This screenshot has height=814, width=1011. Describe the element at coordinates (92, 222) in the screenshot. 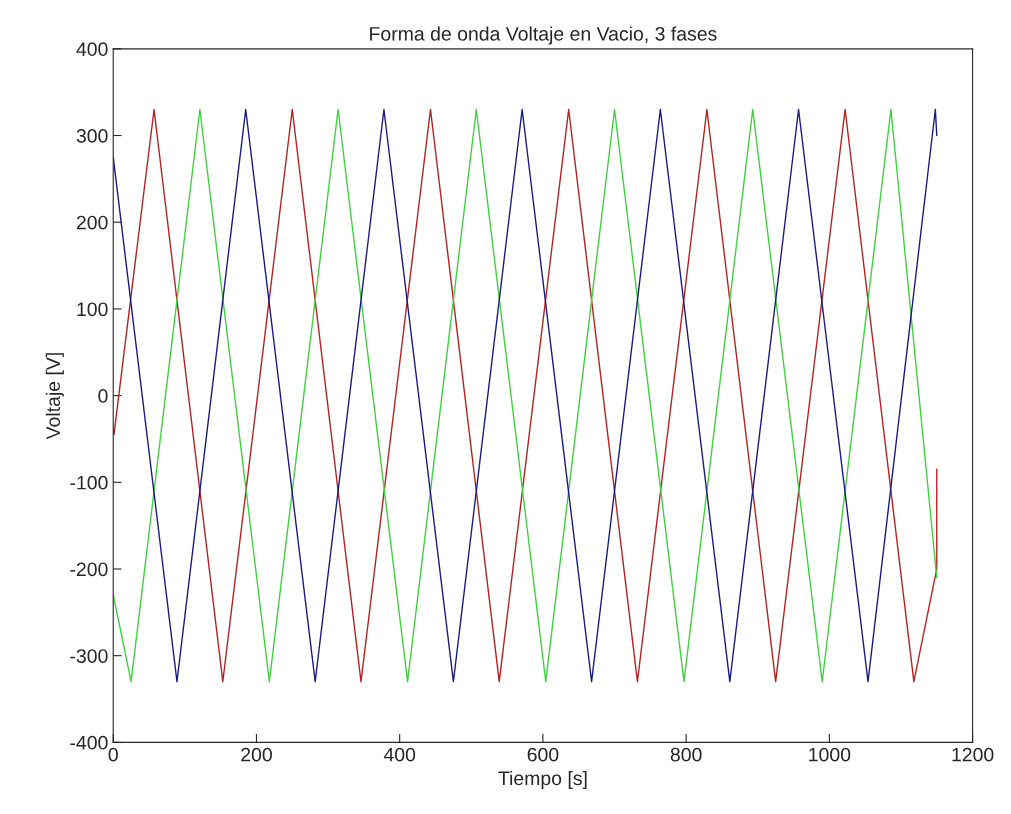

I see `y-tick-label: 200` at that location.